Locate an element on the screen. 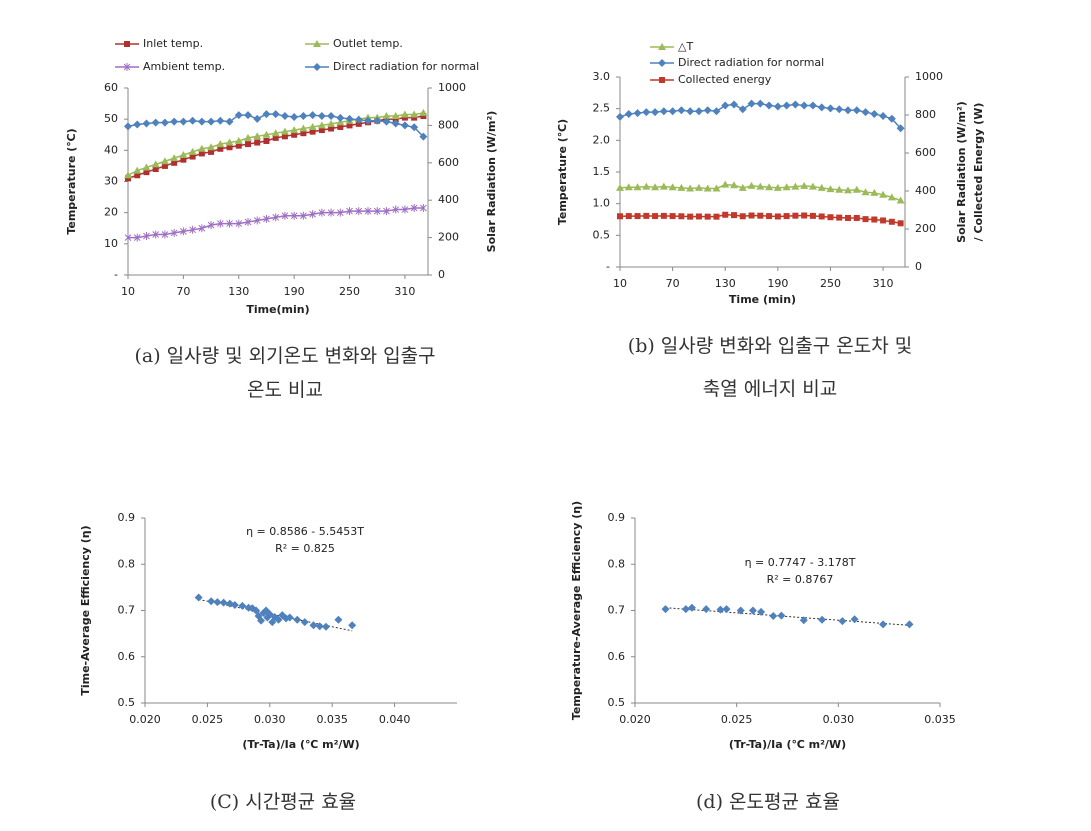 This screenshot has width=1091, height=831. y-tick-label: 0.7 is located at coordinates (617, 610).